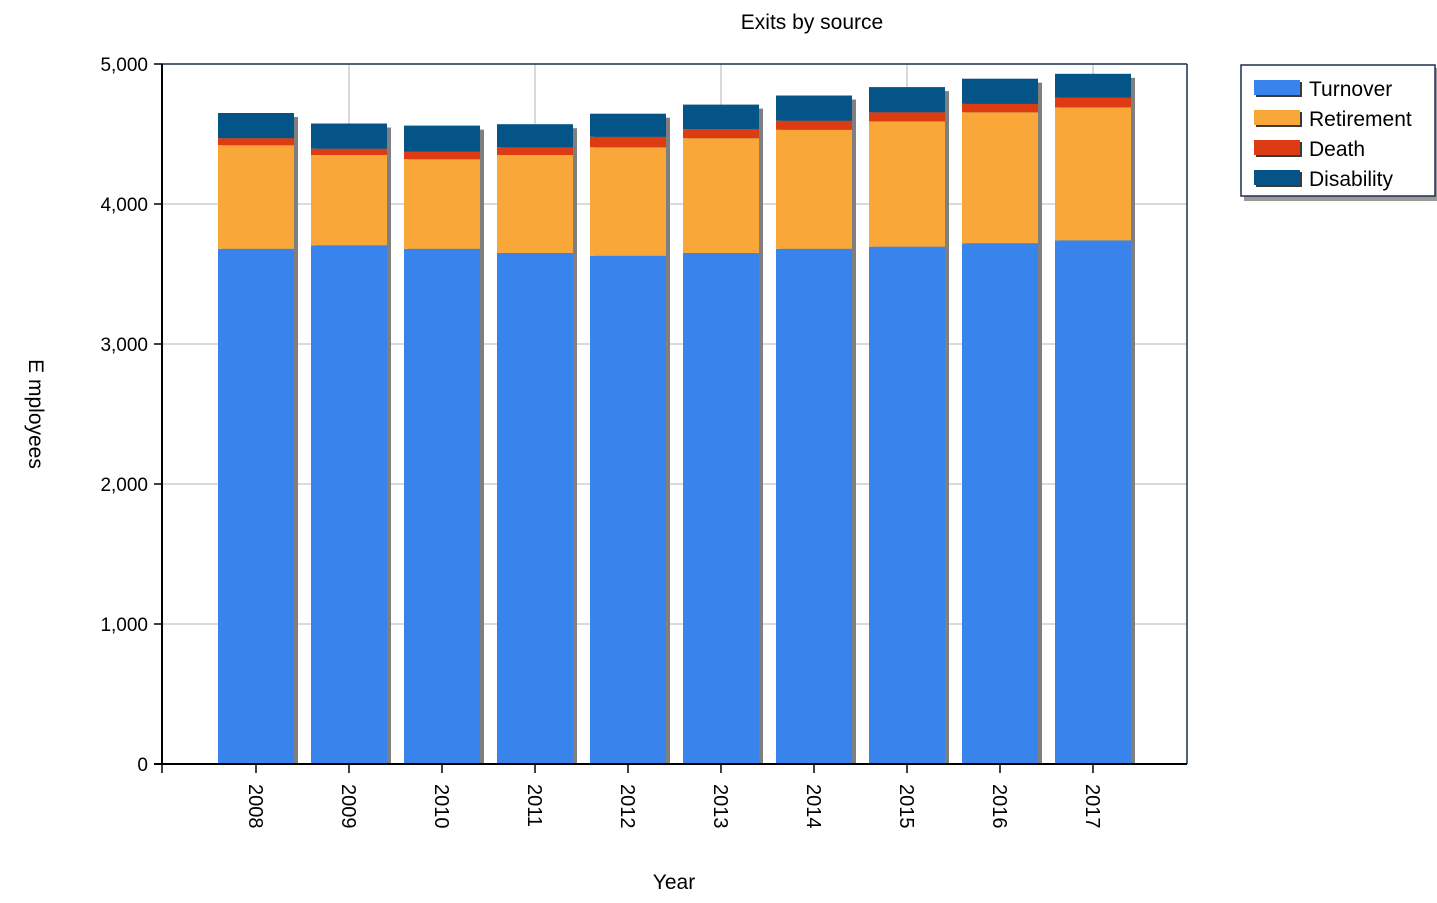  What do you see at coordinates (535, 136) in the screenshot?
I see `bar-disability-2011` at bounding box center [535, 136].